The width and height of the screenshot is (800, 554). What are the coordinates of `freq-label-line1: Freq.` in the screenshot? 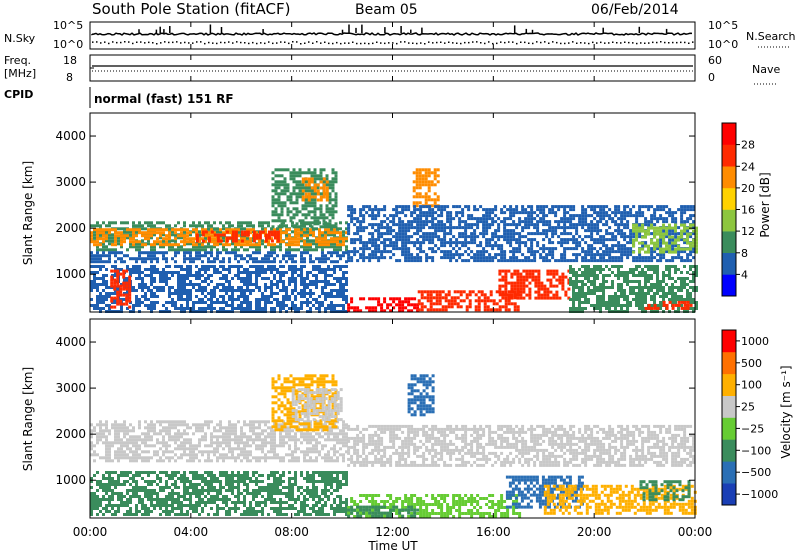 It's located at (17, 60).